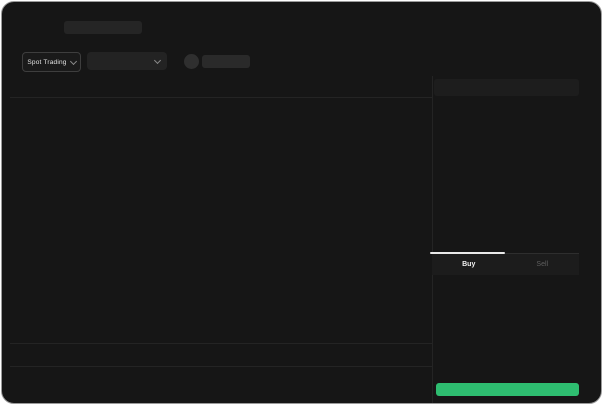 The image size is (603, 405). What do you see at coordinates (221, 343) in the screenshot?
I see `chart-bottom-divider` at bounding box center [221, 343].